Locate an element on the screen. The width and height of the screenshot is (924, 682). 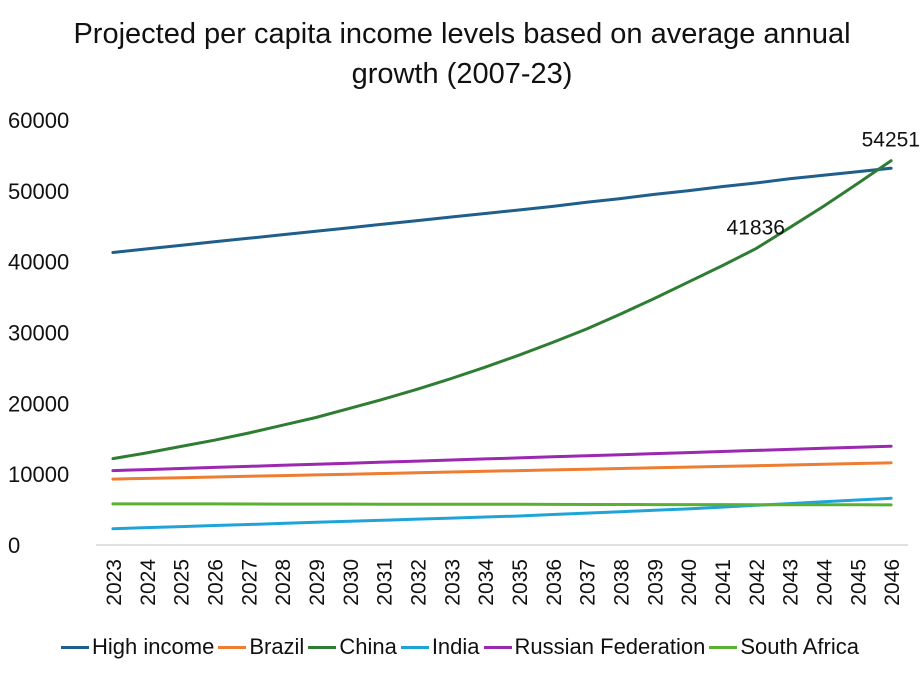
series-line-russian-federation is located at coordinates (502, 458).